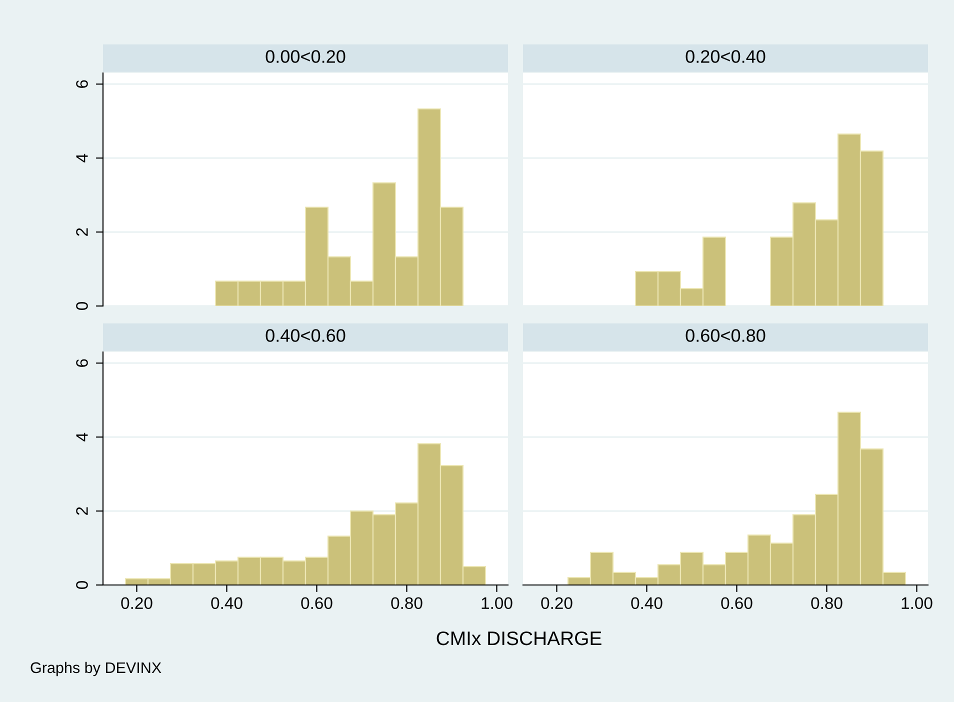  What do you see at coordinates (519, 638) in the screenshot?
I see `x-axis-title: CMIx DISCHARGE` at bounding box center [519, 638].